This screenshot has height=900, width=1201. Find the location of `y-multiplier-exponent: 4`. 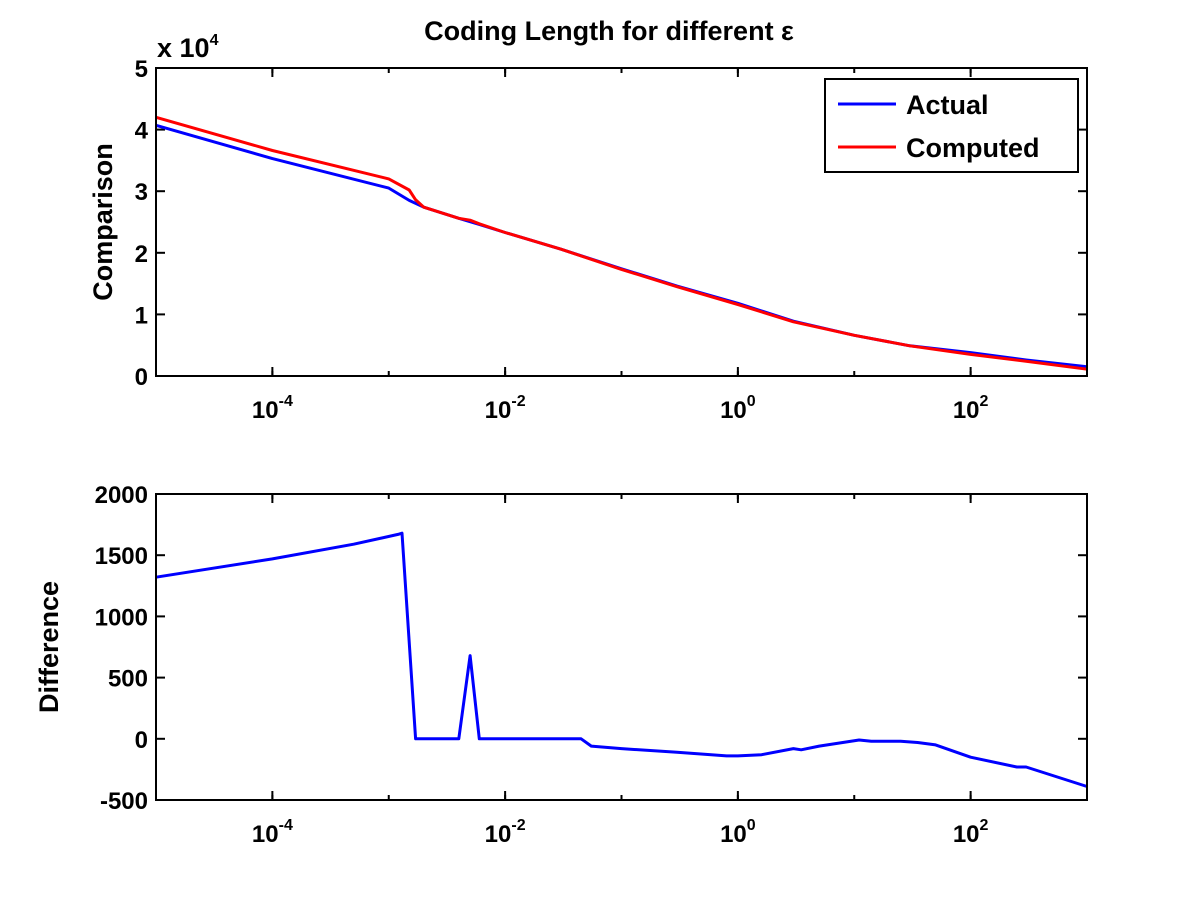

y-multiplier-exponent: 4 is located at coordinates (214, 40).